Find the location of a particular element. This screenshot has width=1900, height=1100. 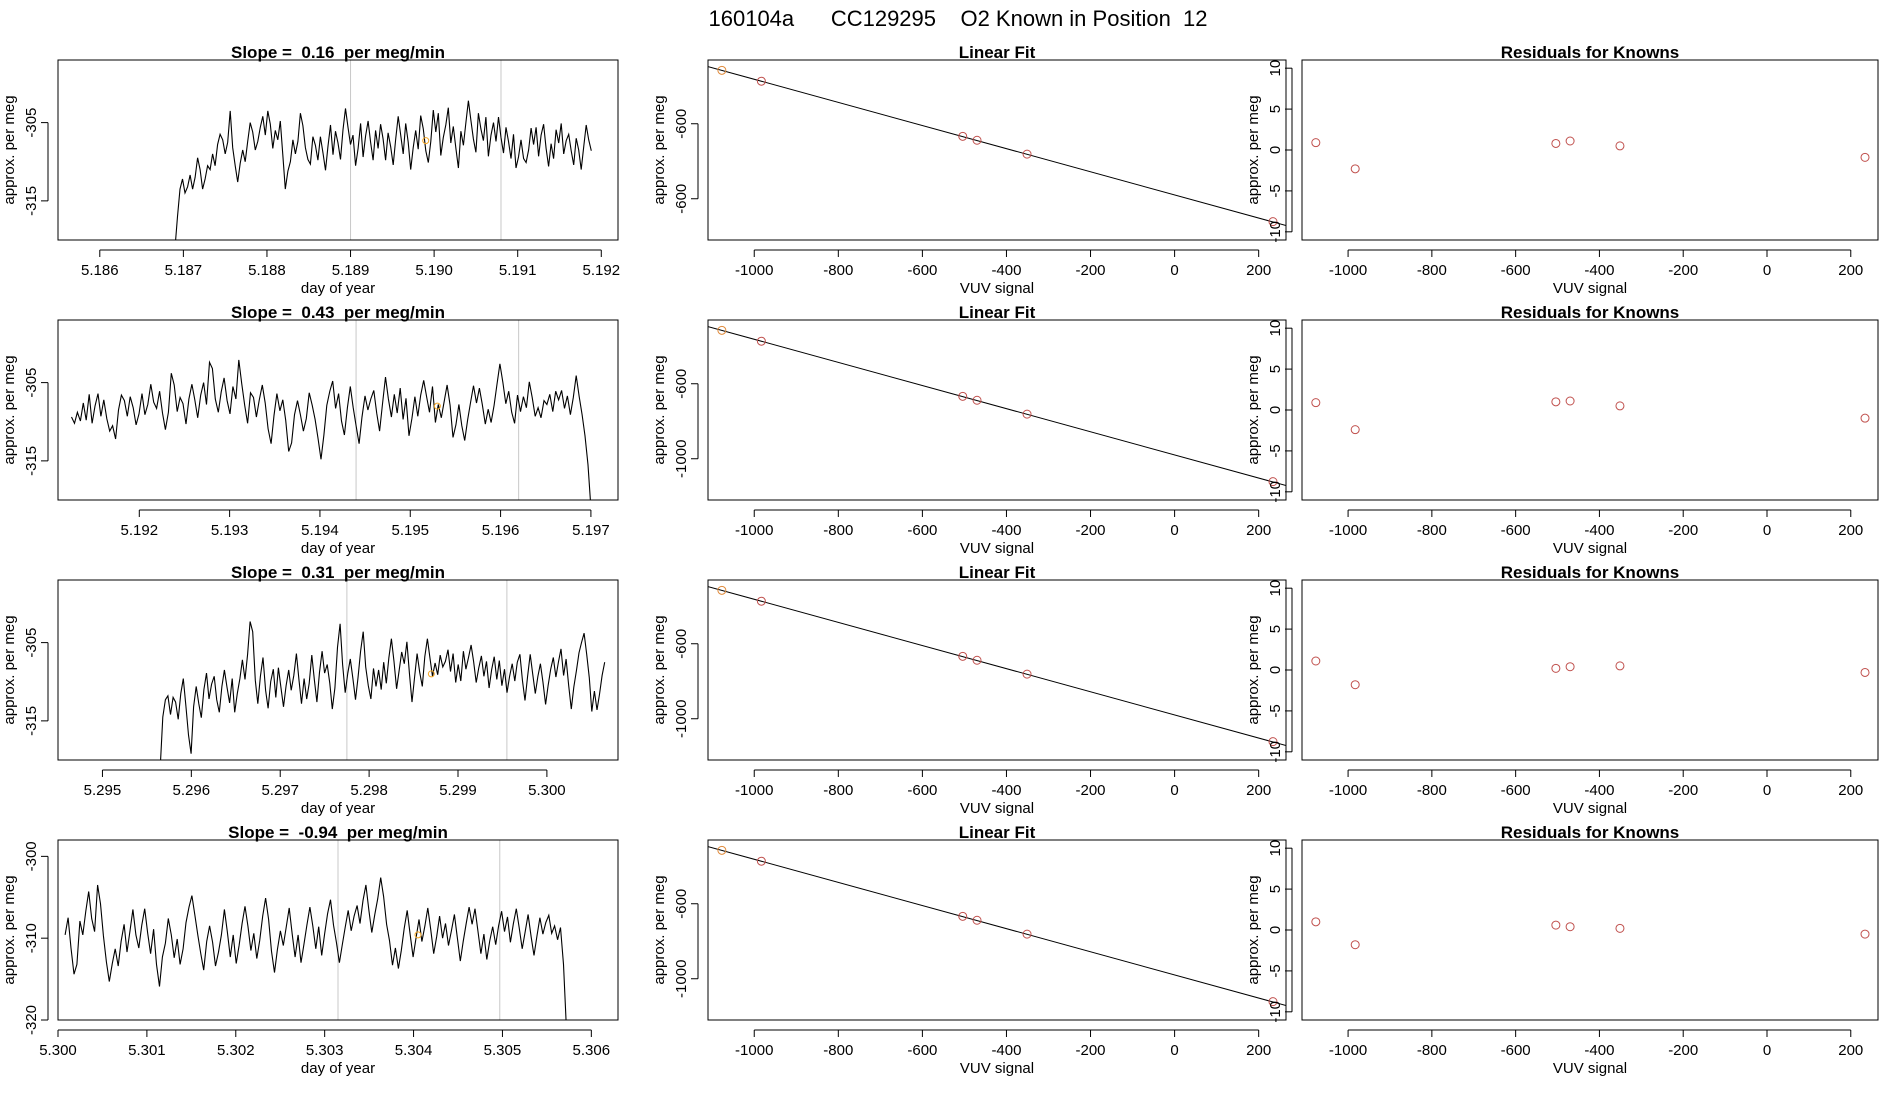

x-tick-label: 5.301 is located at coordinates (147, 1050).